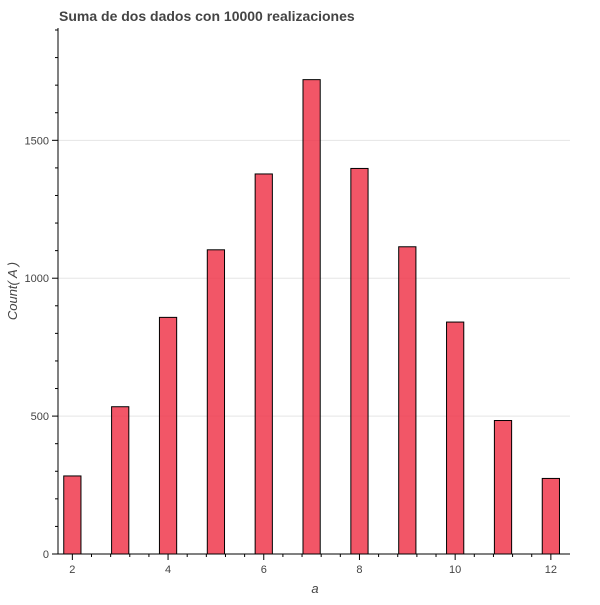 This screenshot has width=600, height=605. Describe the element at coordinates (314, 588) in the screenshot. I see `x-axis-label: a` at that location.